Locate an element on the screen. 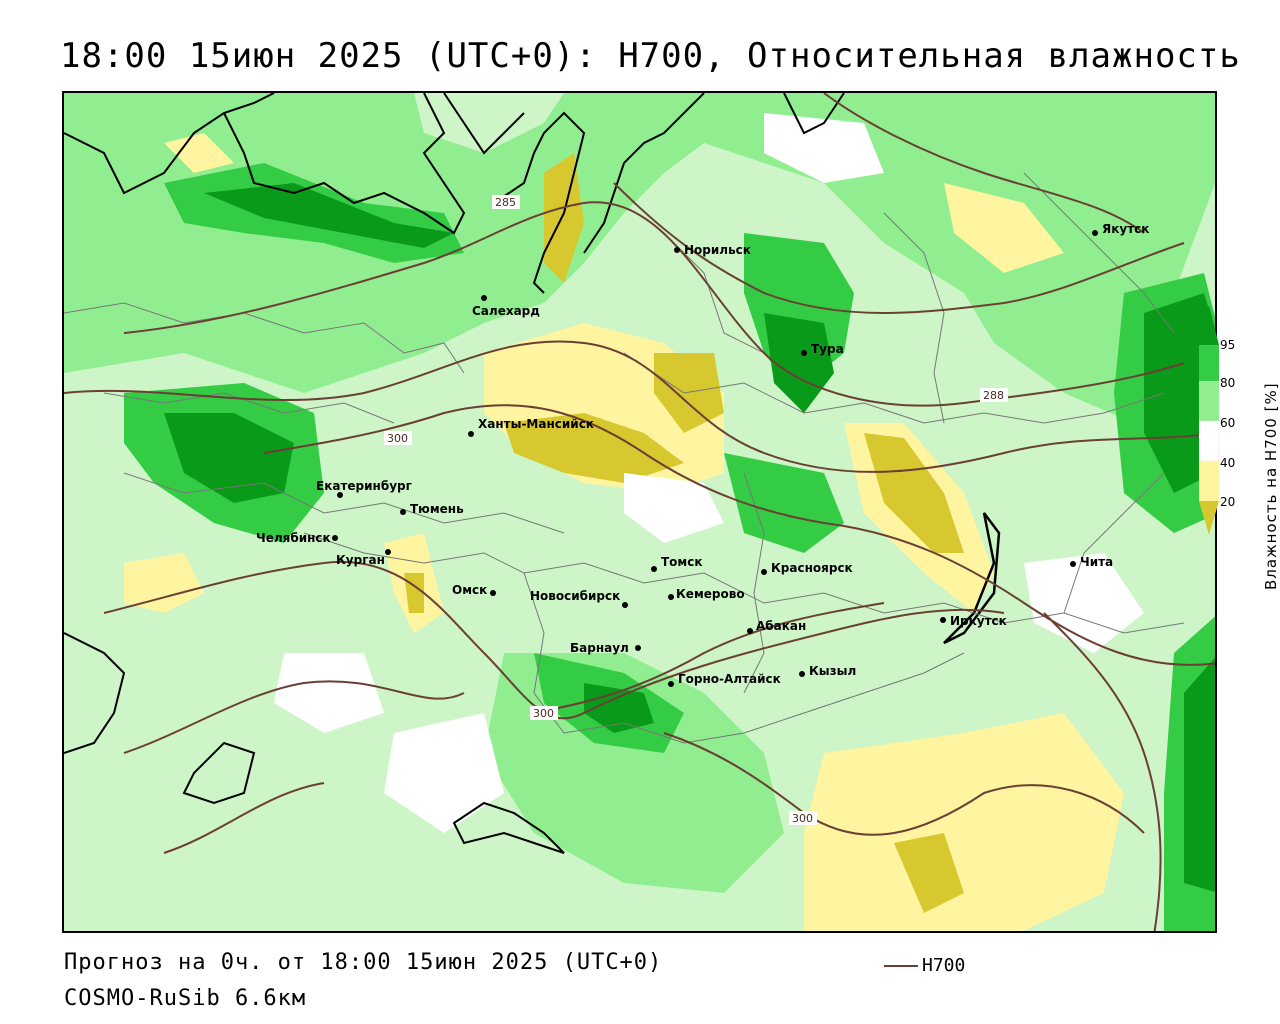 Image resolution: width=1280 pixels, height=1024 pixels. svg-text: Екатеринбург is located at coordinates (364, 486).